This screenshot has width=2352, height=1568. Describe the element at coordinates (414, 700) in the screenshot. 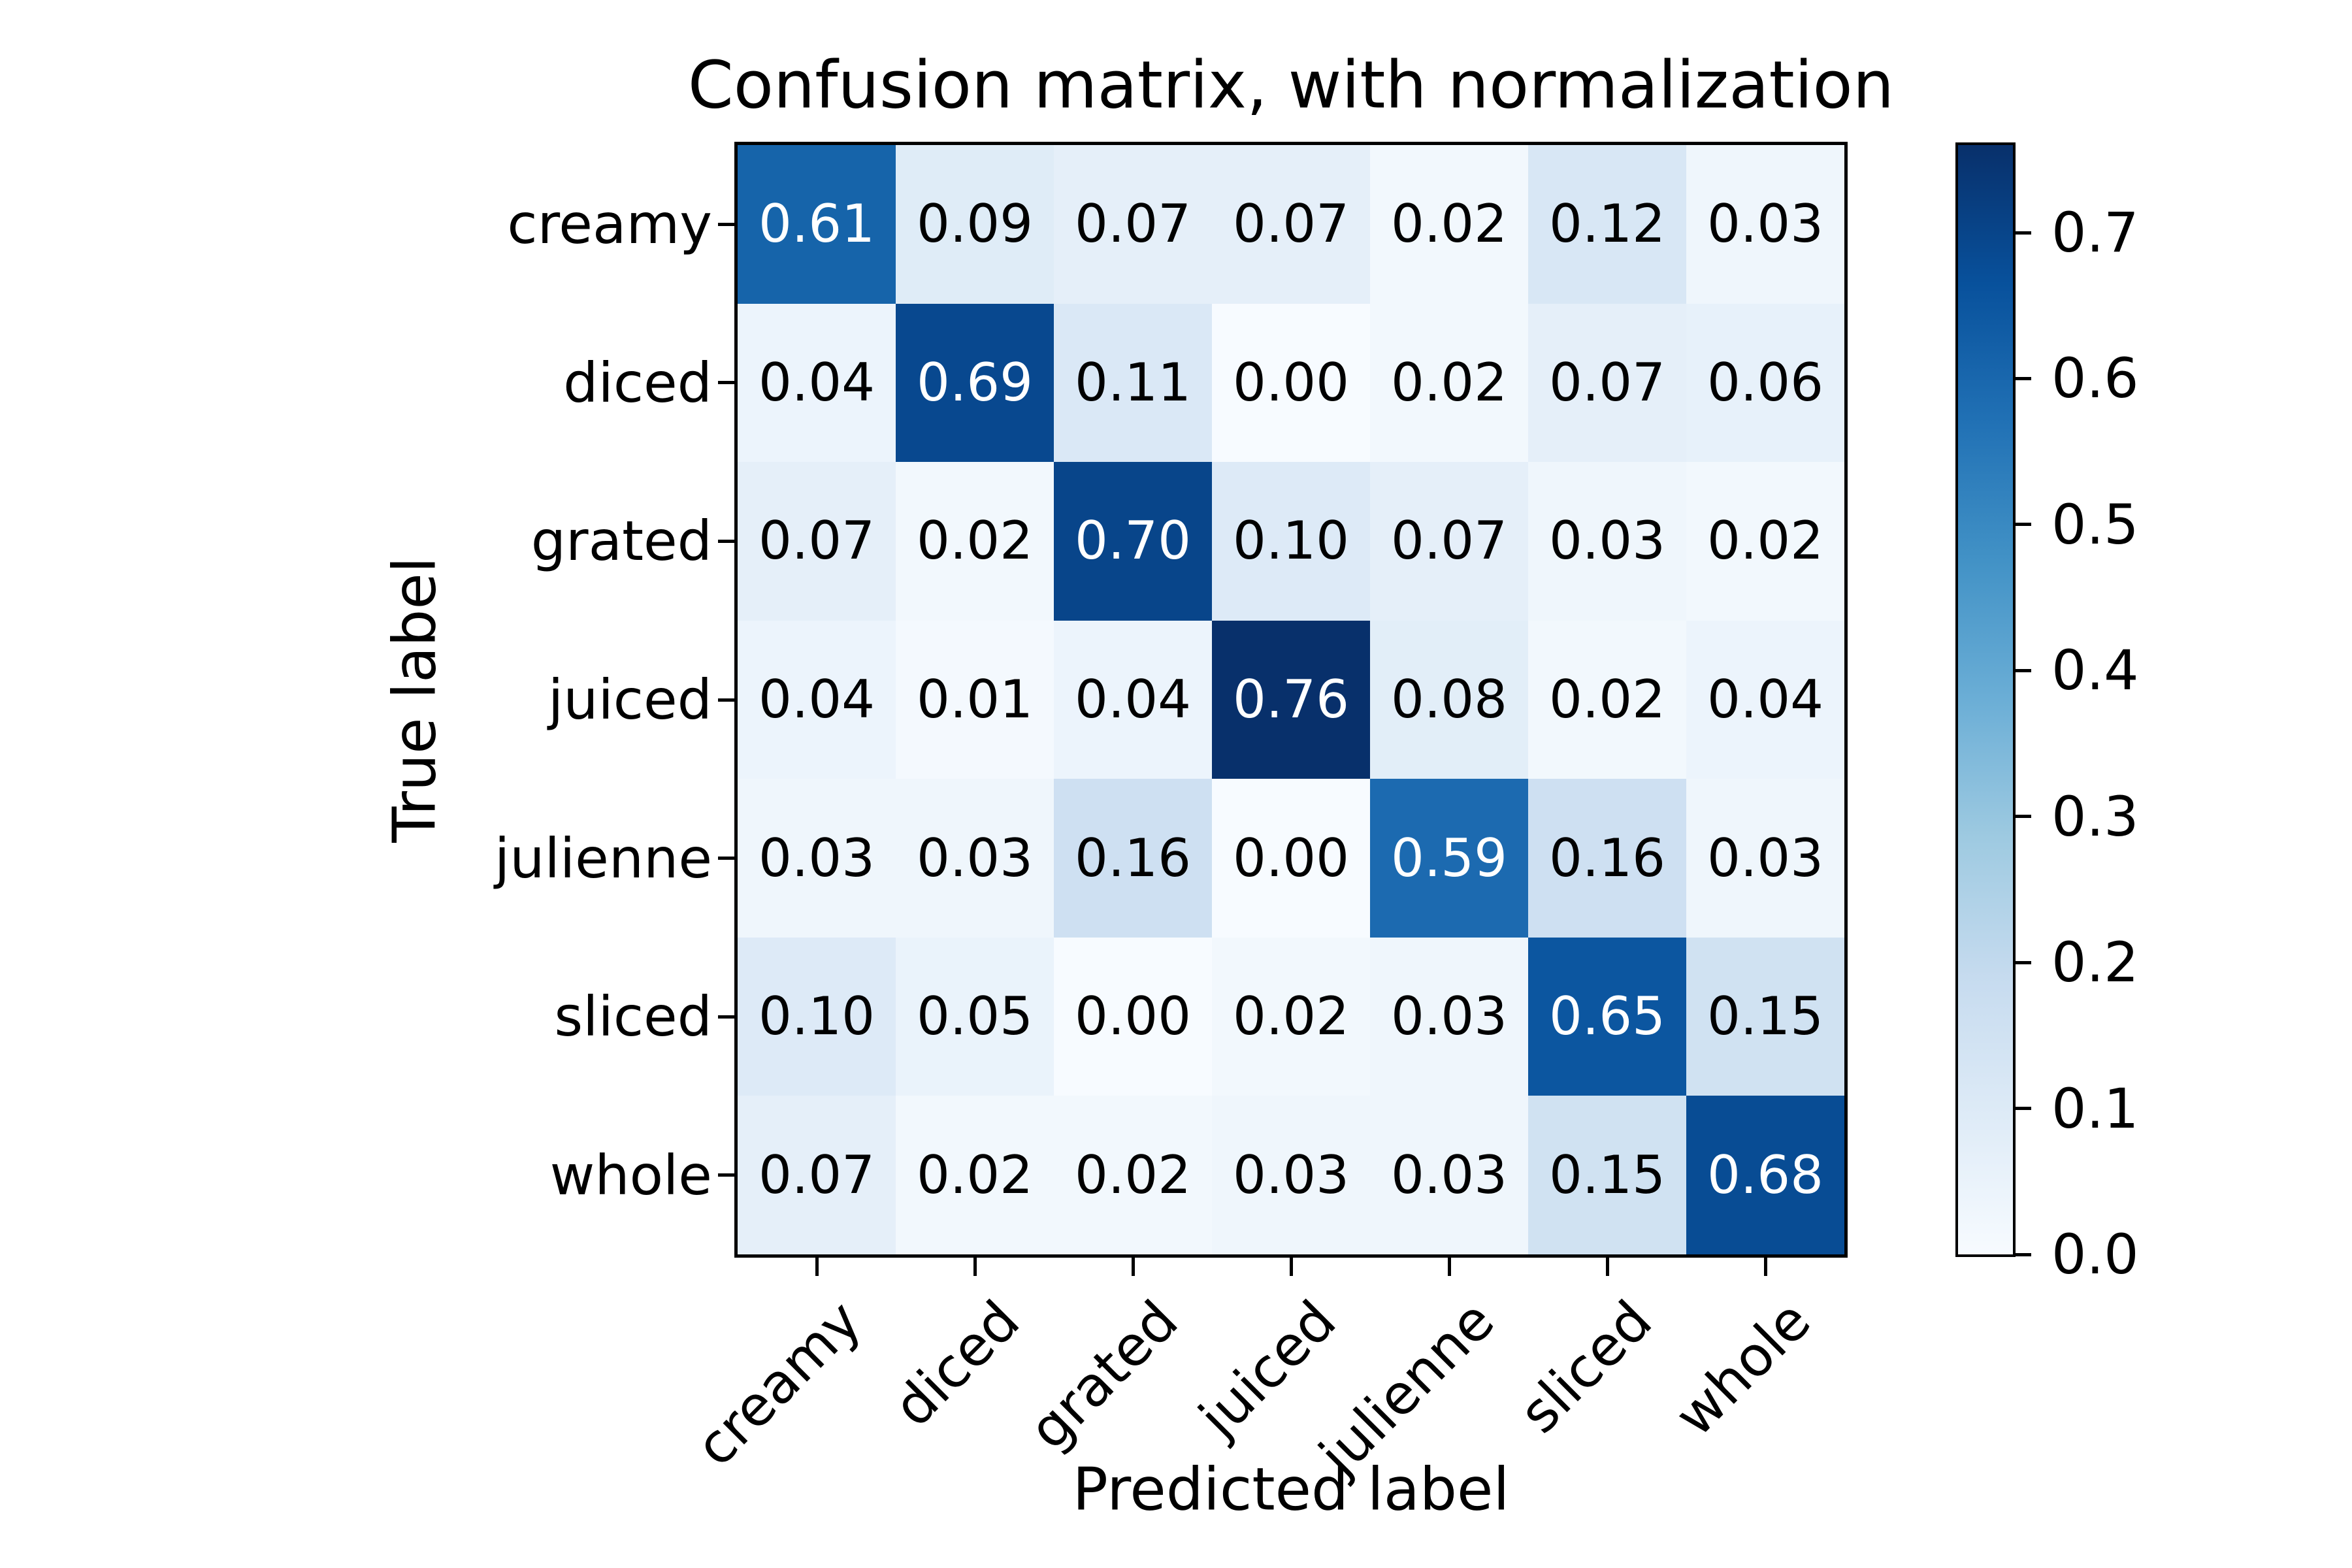

I see `y-axis-title: True label` at that location.